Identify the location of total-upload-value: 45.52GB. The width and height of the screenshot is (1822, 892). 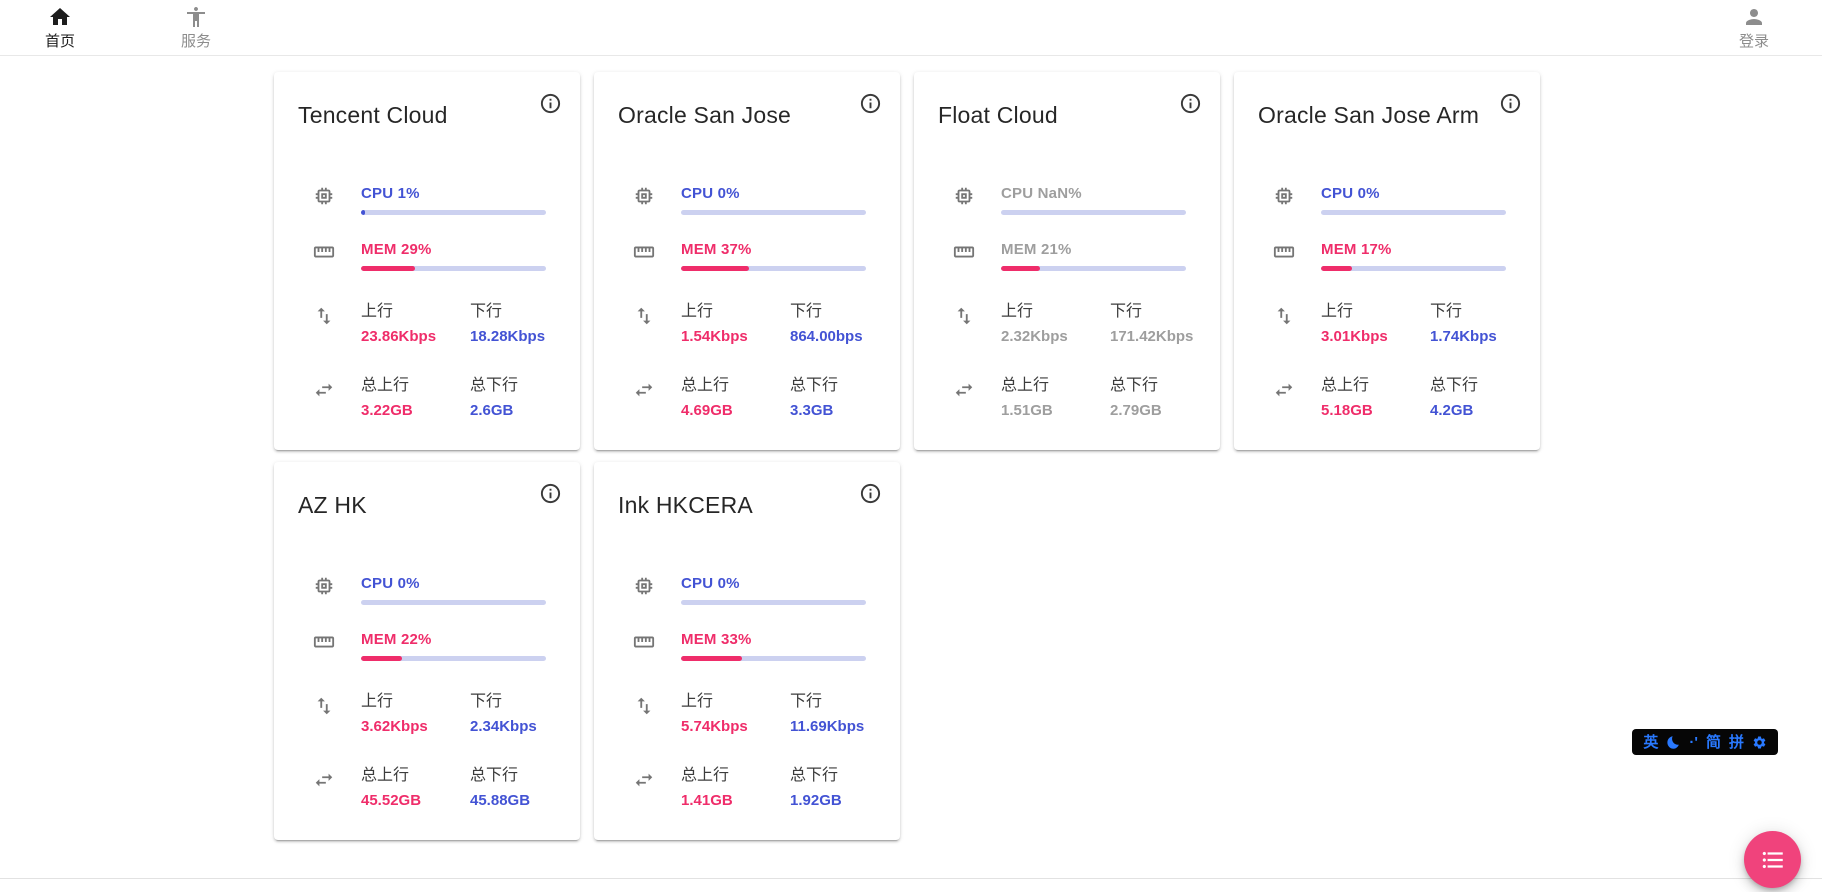
(391, 800).